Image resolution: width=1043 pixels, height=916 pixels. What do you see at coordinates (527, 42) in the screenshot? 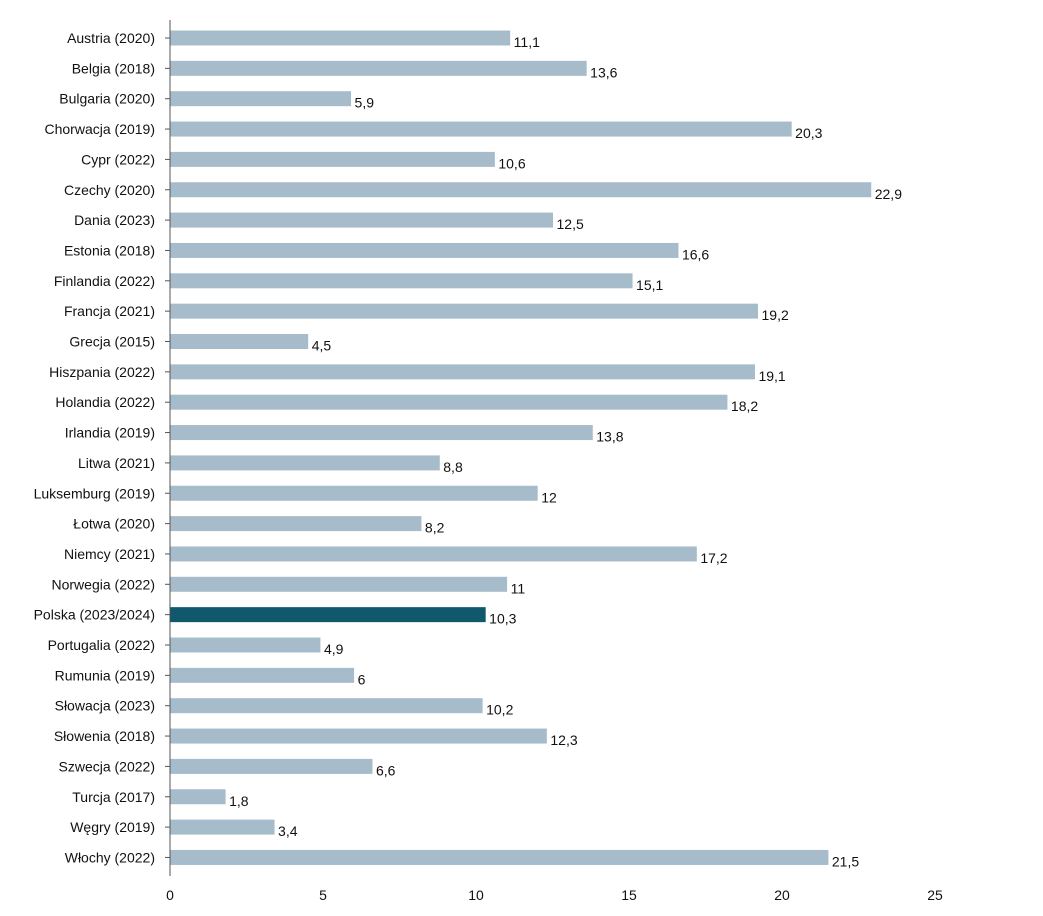
I see `value-label: 11,1` at bounding box center [527, 42].